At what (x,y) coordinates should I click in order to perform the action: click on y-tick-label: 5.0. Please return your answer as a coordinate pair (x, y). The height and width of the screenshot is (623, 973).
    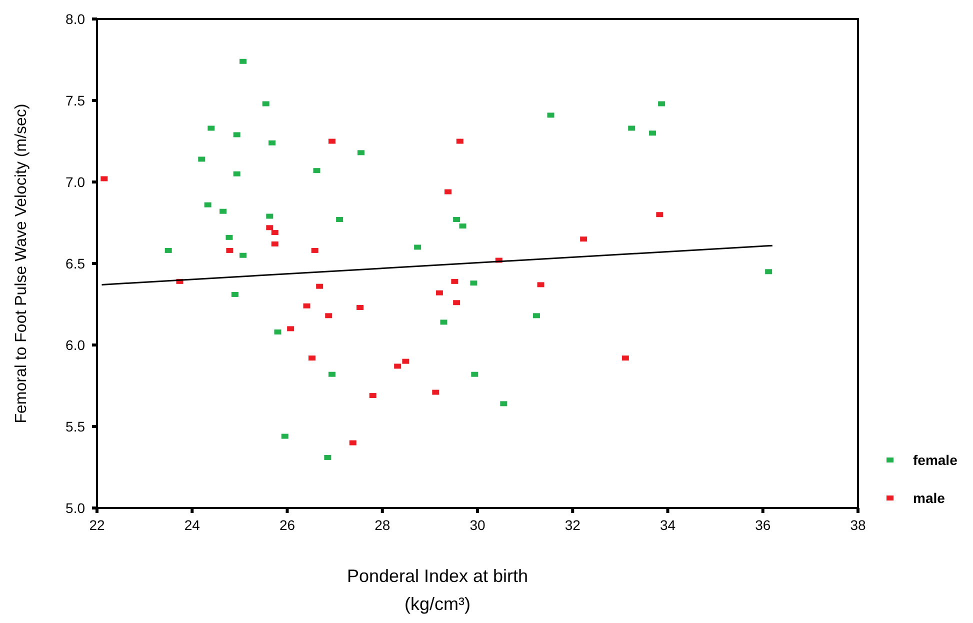
    Looking at the image, I should click on (76, 508).